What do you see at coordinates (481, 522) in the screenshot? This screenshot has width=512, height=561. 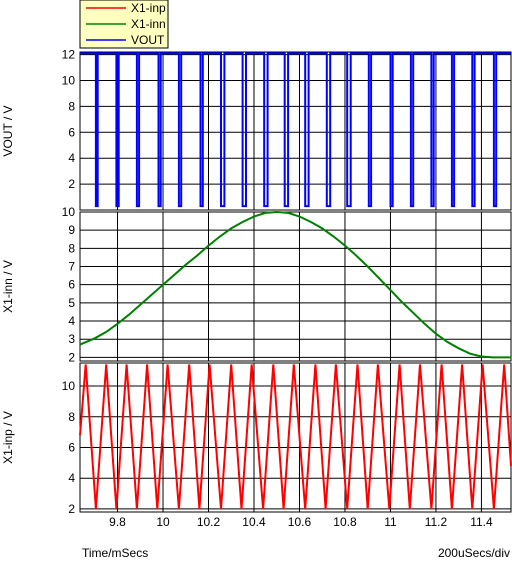 I see `x-tick-label: 11.4` at bounding box center [481, 522].